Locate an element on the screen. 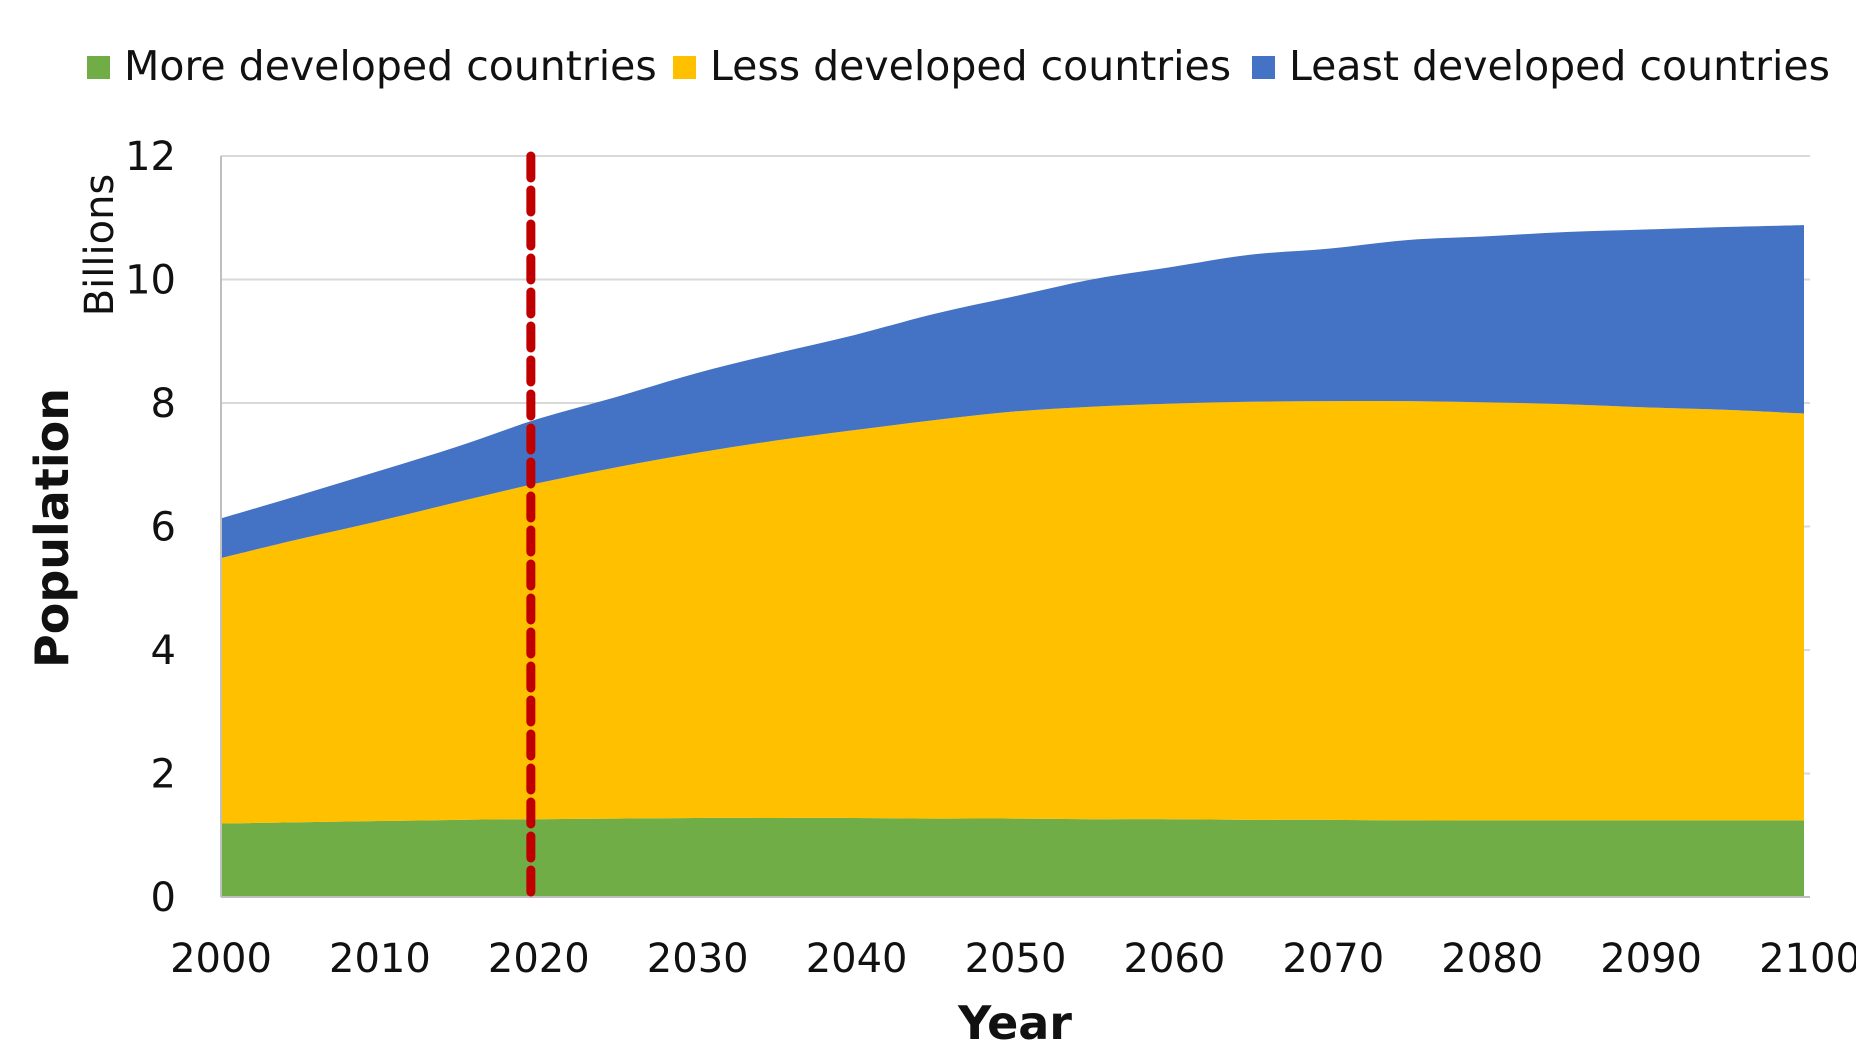 The width and height of the screenshot is (1856, 1048). y-tick-label-2: 2 is located at coordinates (163, 775).